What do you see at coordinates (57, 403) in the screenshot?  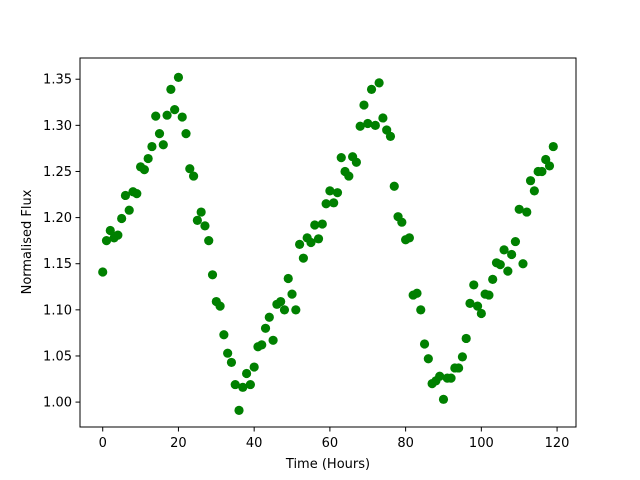 I see `y-tick-label: 1.00` at bounding box center [57, 403].